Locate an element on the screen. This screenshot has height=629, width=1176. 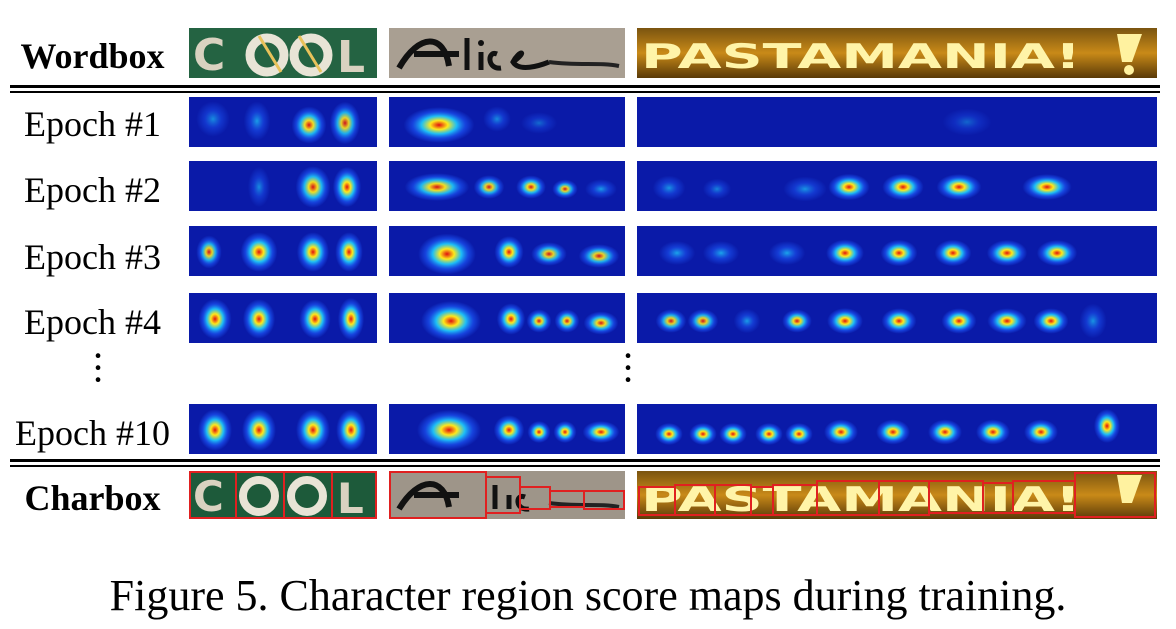
heatmap-epoch1-col2 is located at coordinates (507, 122).